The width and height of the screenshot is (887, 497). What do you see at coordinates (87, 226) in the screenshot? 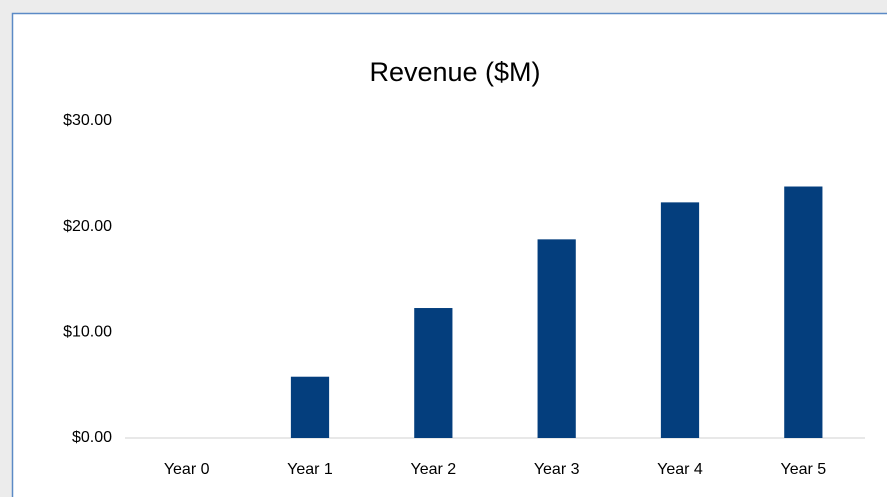
I see `y-tick-label: $20.00` at bounding box center [87, 226].